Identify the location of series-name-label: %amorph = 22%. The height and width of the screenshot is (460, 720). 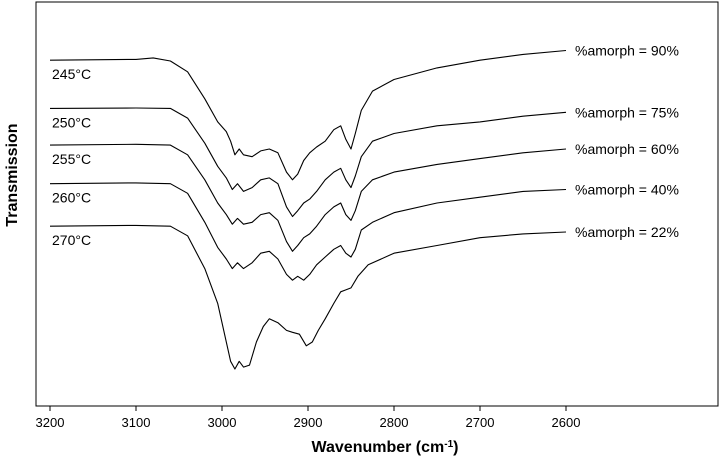
(627, 232).